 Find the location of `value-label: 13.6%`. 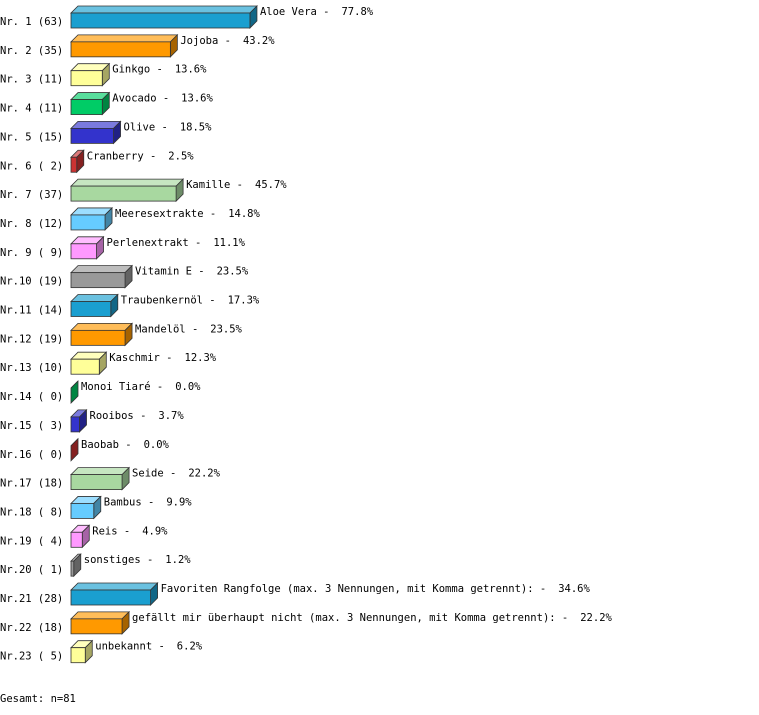

value-label: 13.6% is located at coordinates (191, 70).